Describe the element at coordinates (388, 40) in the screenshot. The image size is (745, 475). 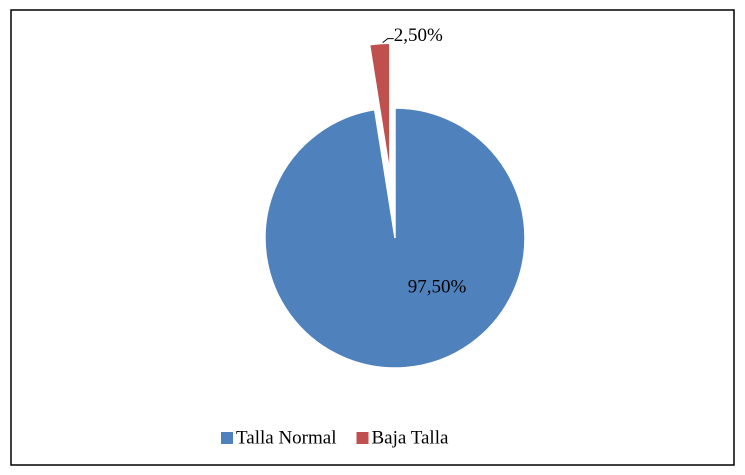
I see `leader-line` at that location.